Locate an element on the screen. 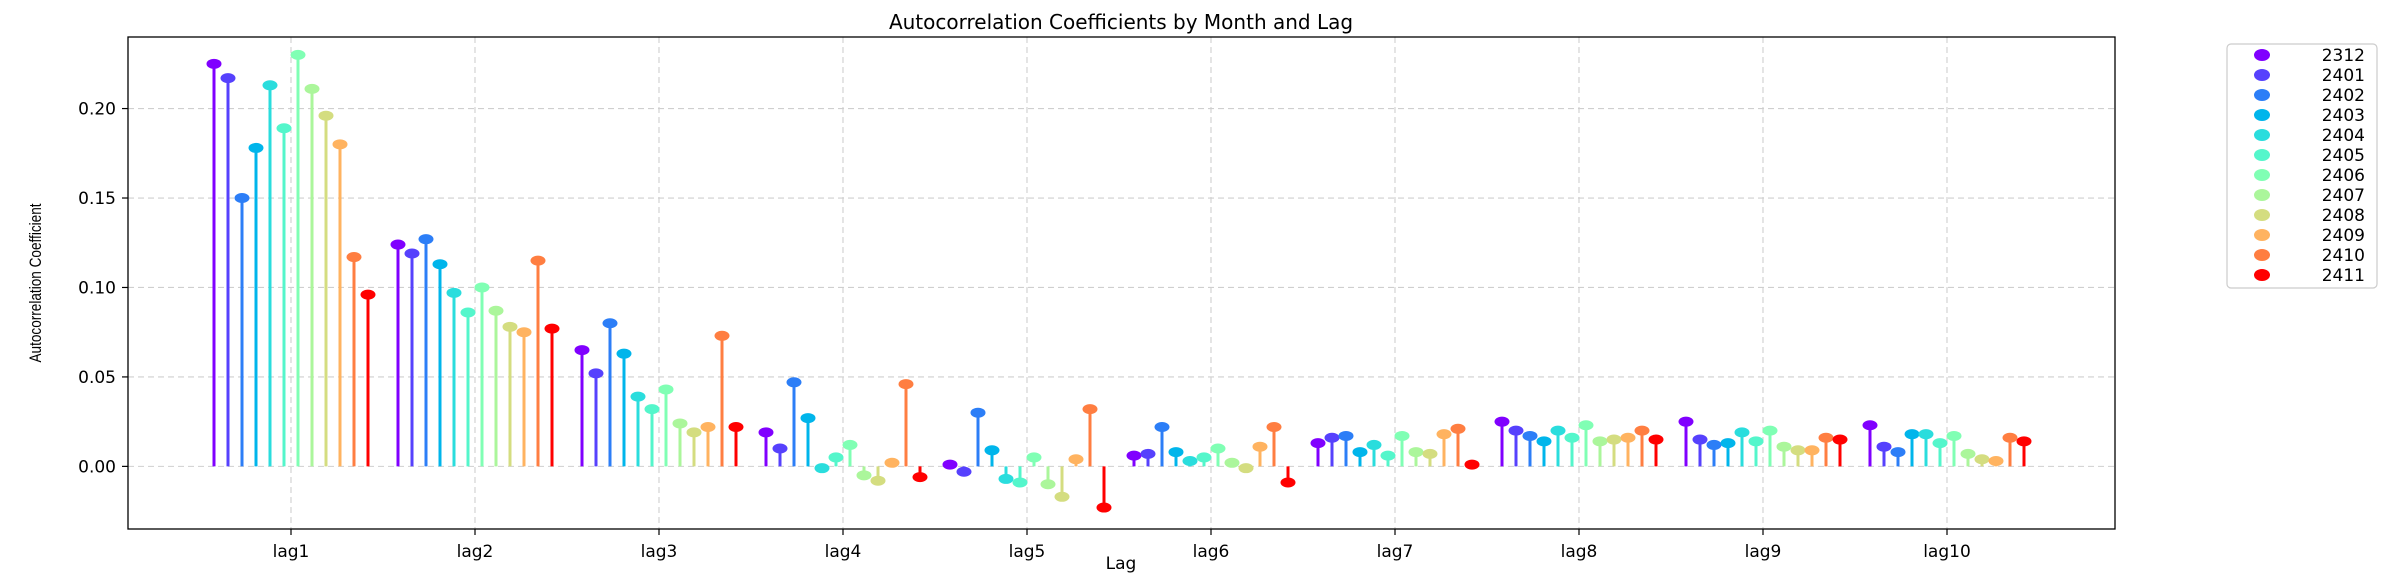  legend-label: 2312 is located at coordinates (2343, 56).